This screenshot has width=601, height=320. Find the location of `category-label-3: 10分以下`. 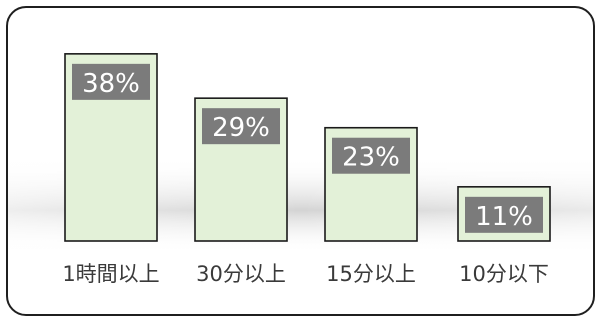

category-label-3: 10分以下 is located at coordinates (504, 274).